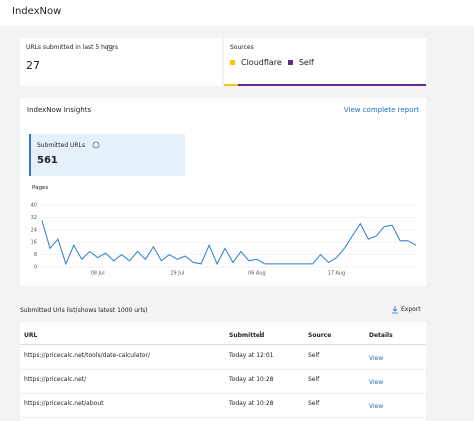 This screenshot has width=474, height=421. What do you see at coordinates (34, 218) in the screenshot?
I see `y-tick-label: 32` at bounding box center [34, 218].